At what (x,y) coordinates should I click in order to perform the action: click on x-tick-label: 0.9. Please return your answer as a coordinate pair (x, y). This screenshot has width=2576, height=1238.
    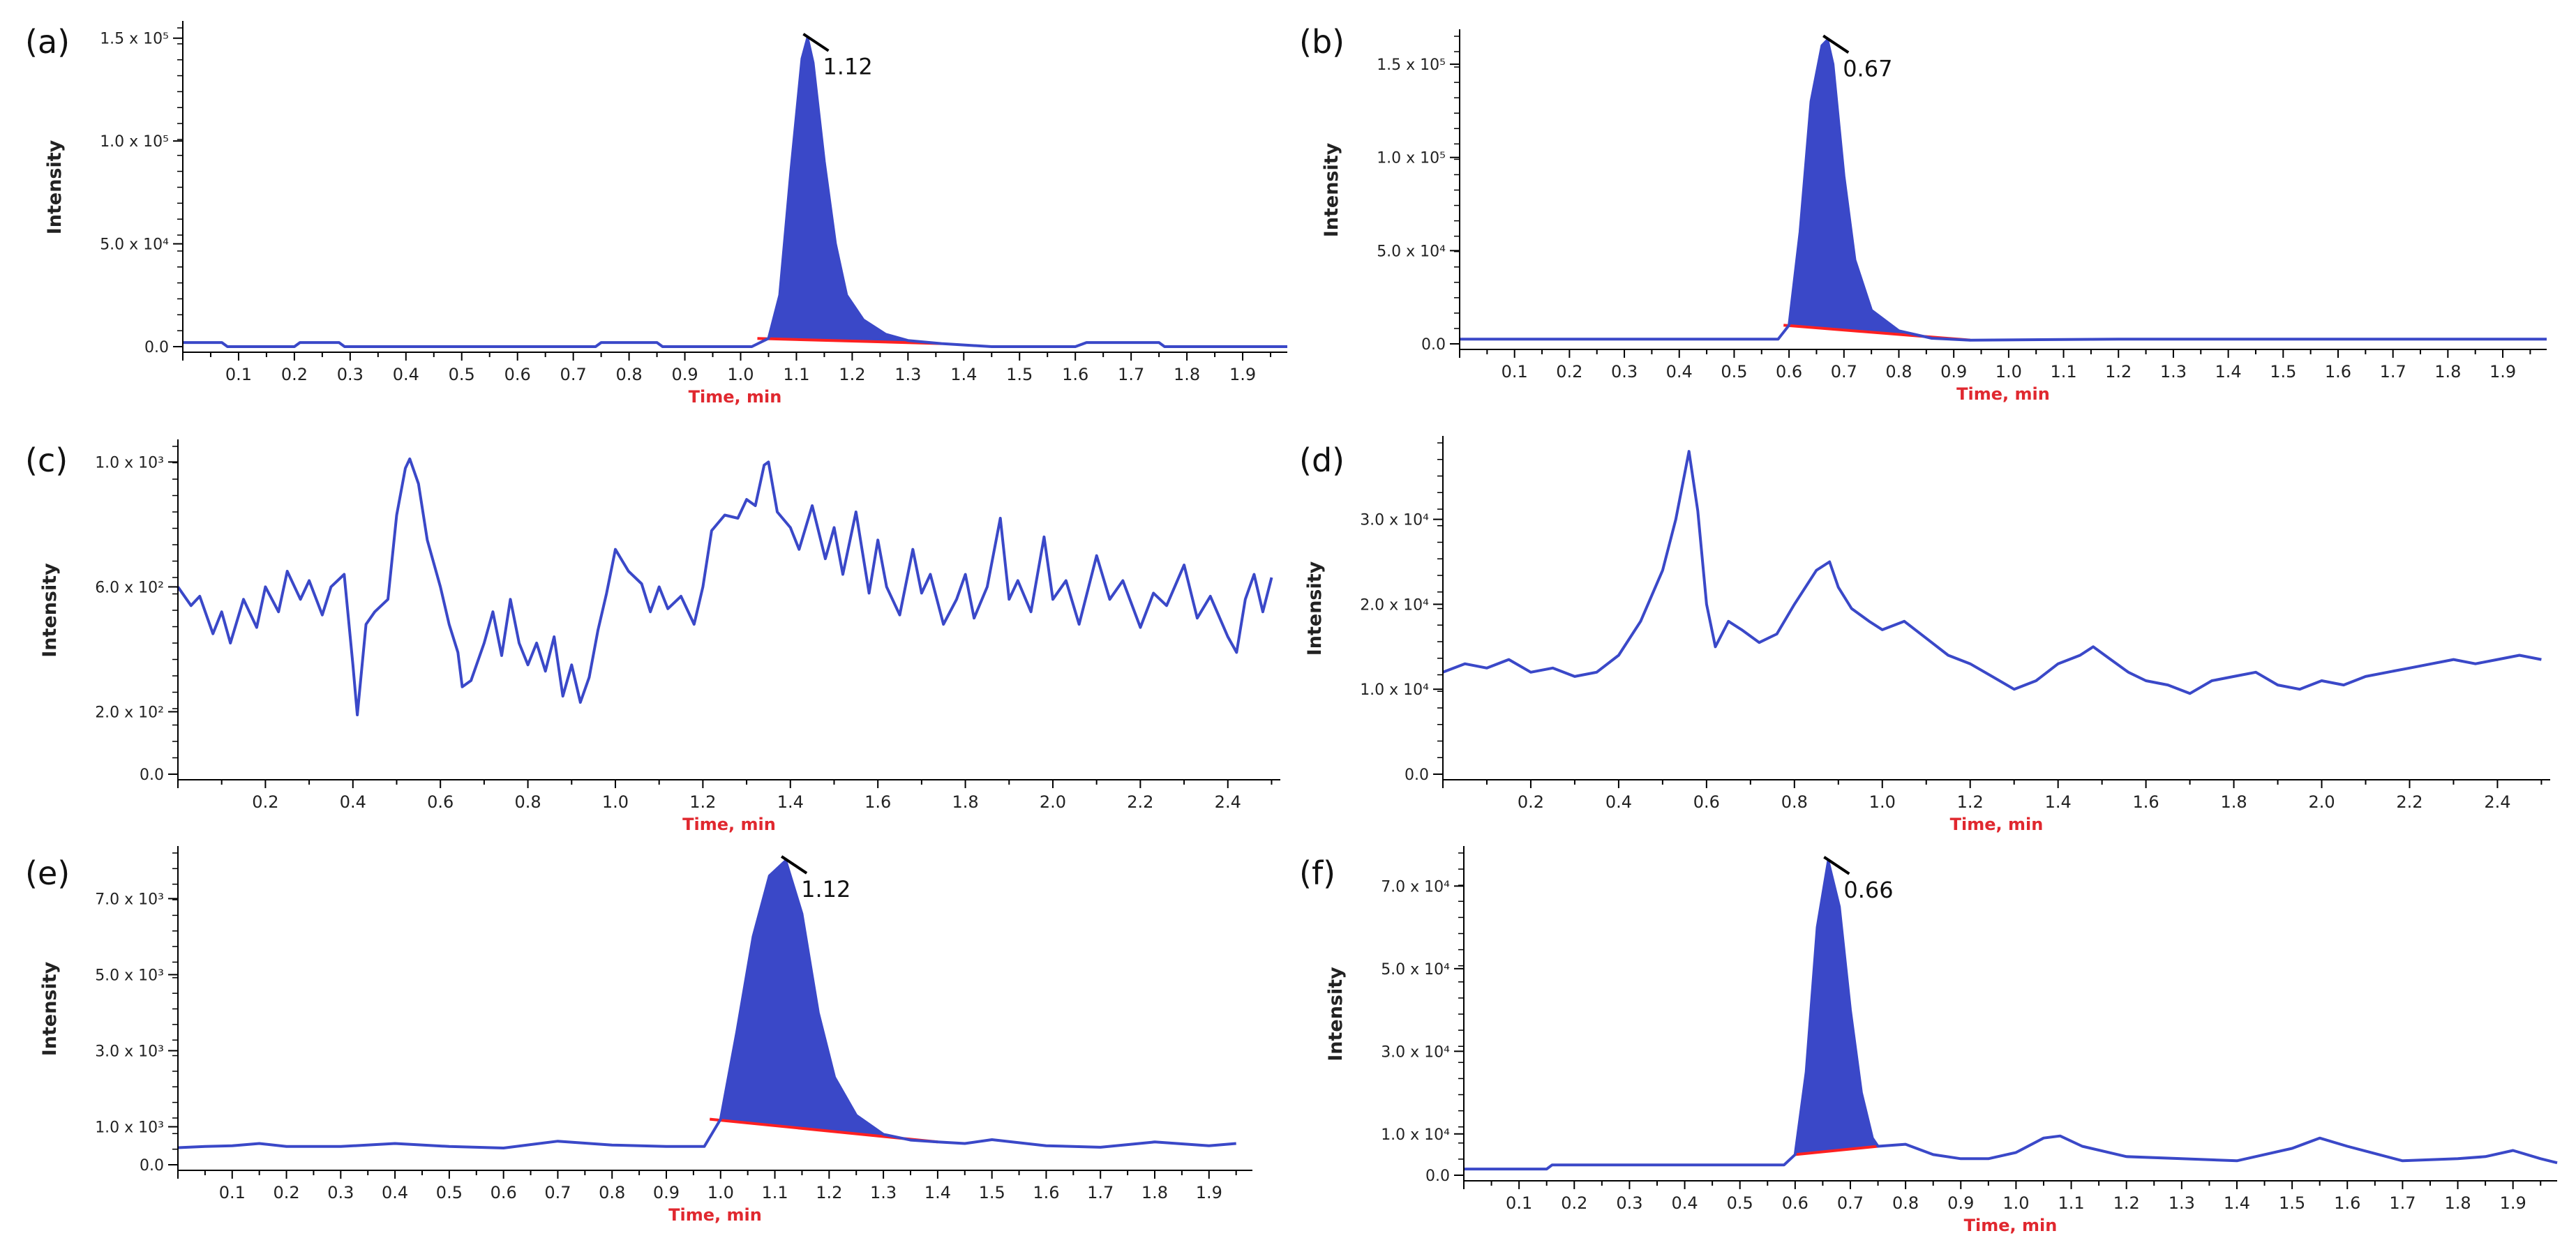
    Looking at the image, I should click on (684, 374).